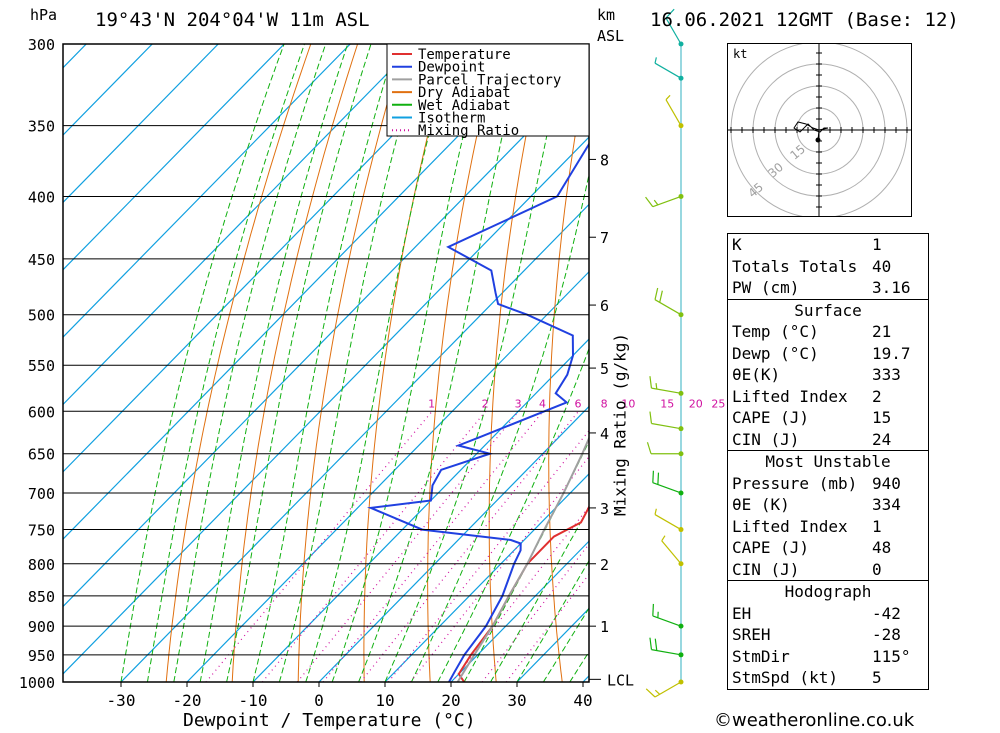 This screenshot has height=733, width=1000. I want to click on x-axis-title: Dewpoint / Temperature (°C), so click(329, 720).